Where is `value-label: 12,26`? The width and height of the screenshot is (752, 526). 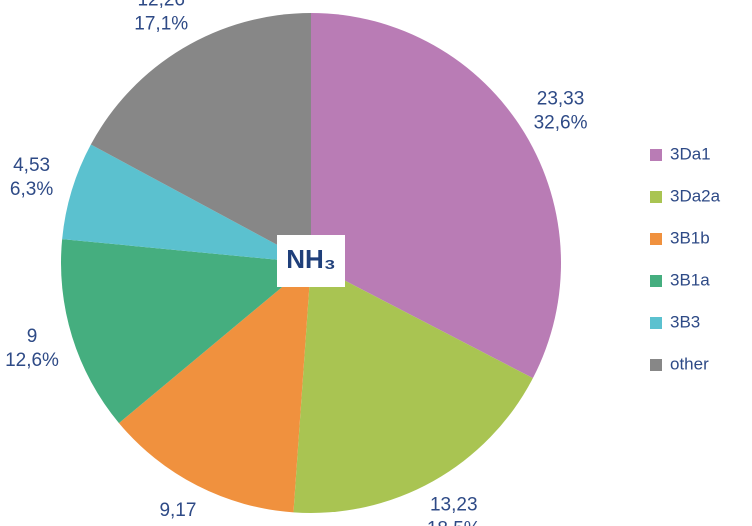 value-label: 12,26 is located at coordinates (161, 5).